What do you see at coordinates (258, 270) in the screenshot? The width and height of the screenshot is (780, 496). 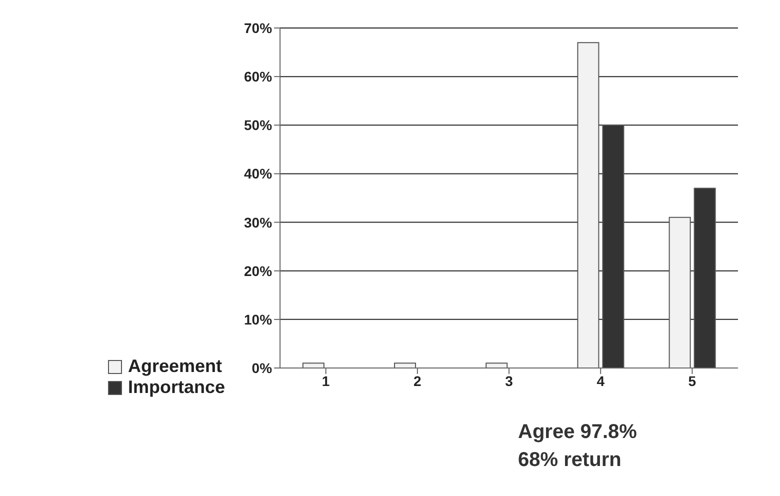 I see `y-tick-label: 20%` at bounding box center [258, 270].